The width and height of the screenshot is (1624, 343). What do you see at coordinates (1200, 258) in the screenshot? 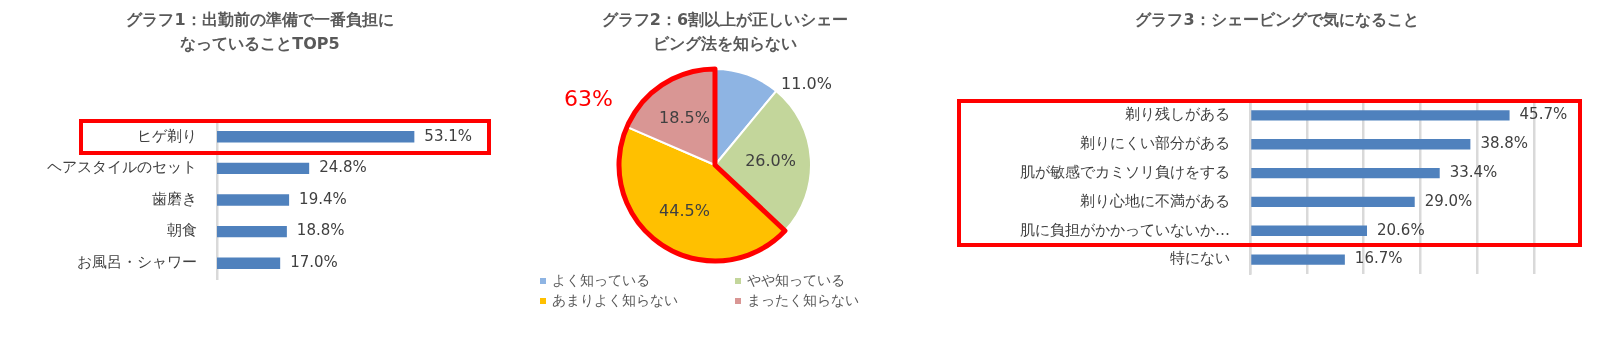
I see `y-tick-label: 特にない` at bounding box center [1200, 258].